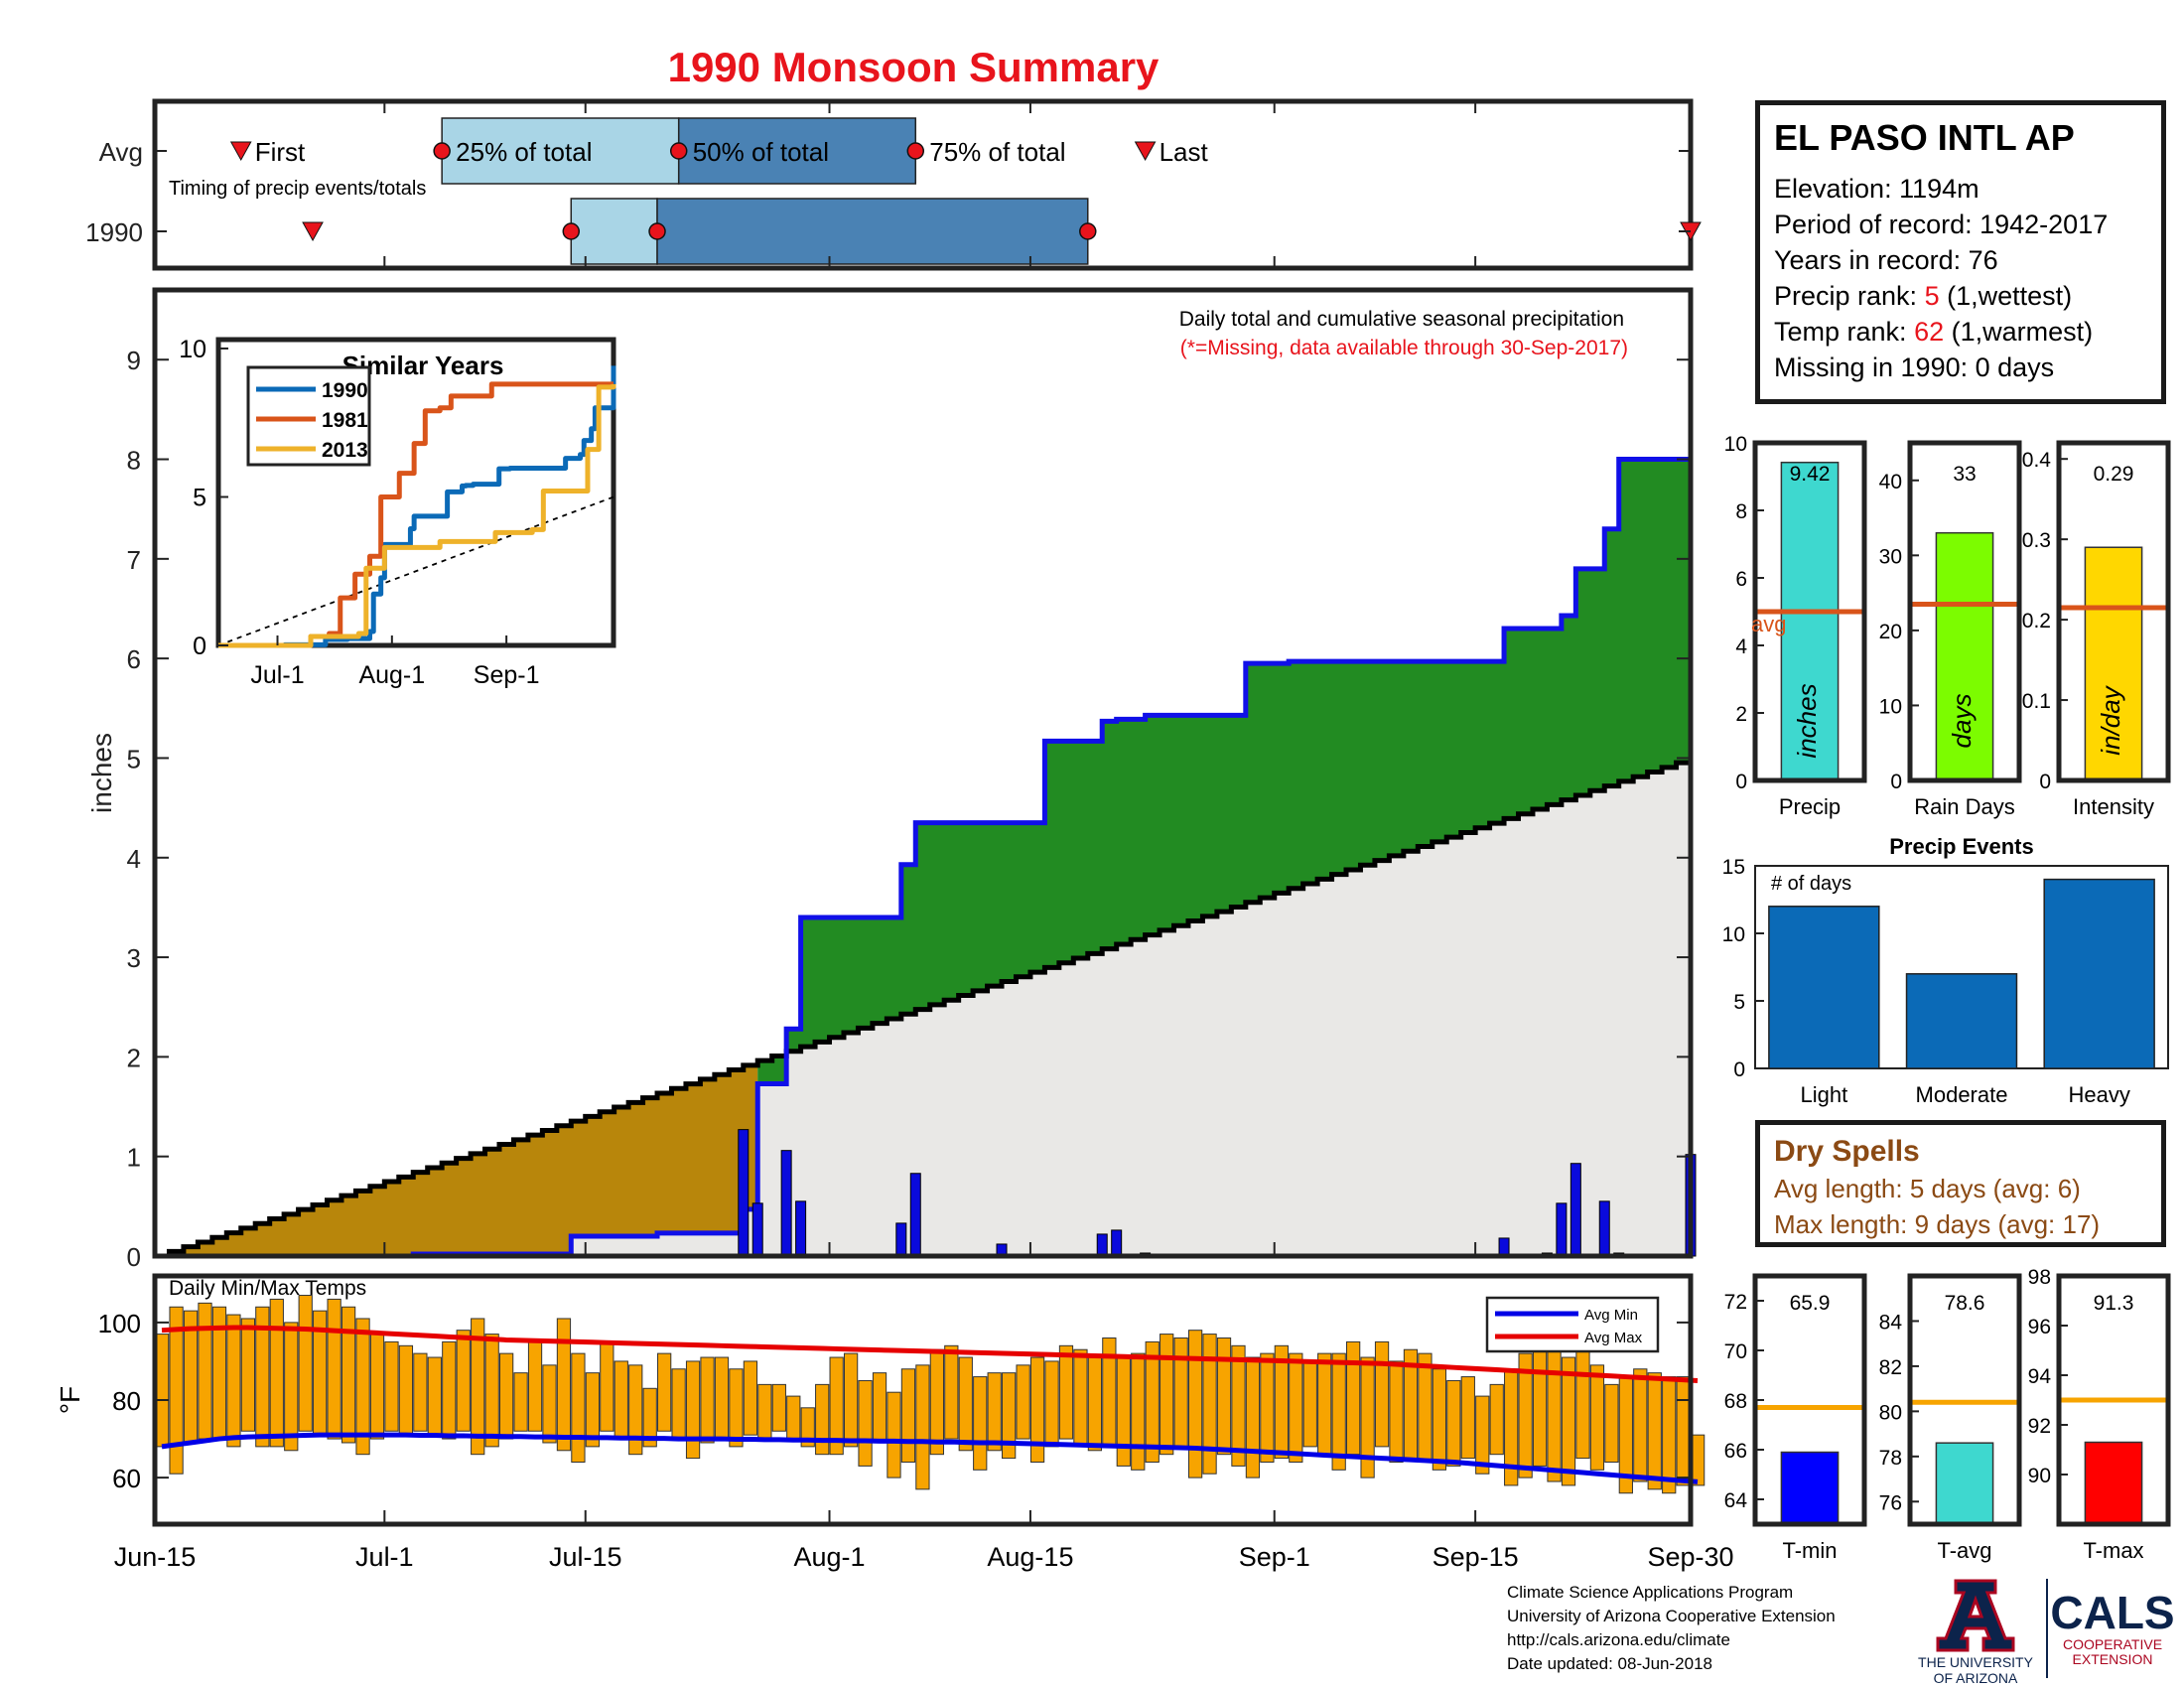  What do you see at coordinates (134, 859) in the screenshot?
I see `y-tick-label: 4` at bounding box center [134, 859].